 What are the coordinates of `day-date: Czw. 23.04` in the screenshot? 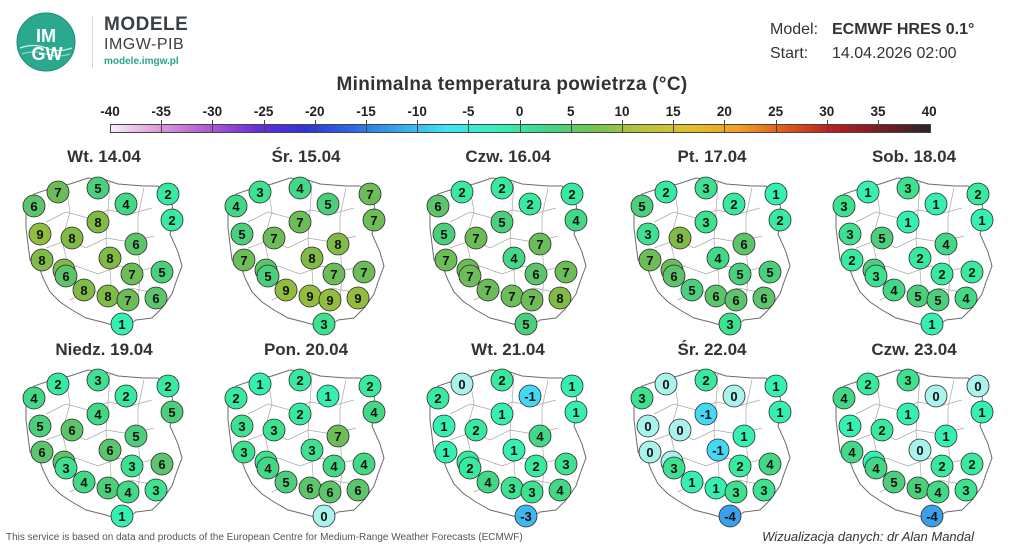 It's located at (914, 349).